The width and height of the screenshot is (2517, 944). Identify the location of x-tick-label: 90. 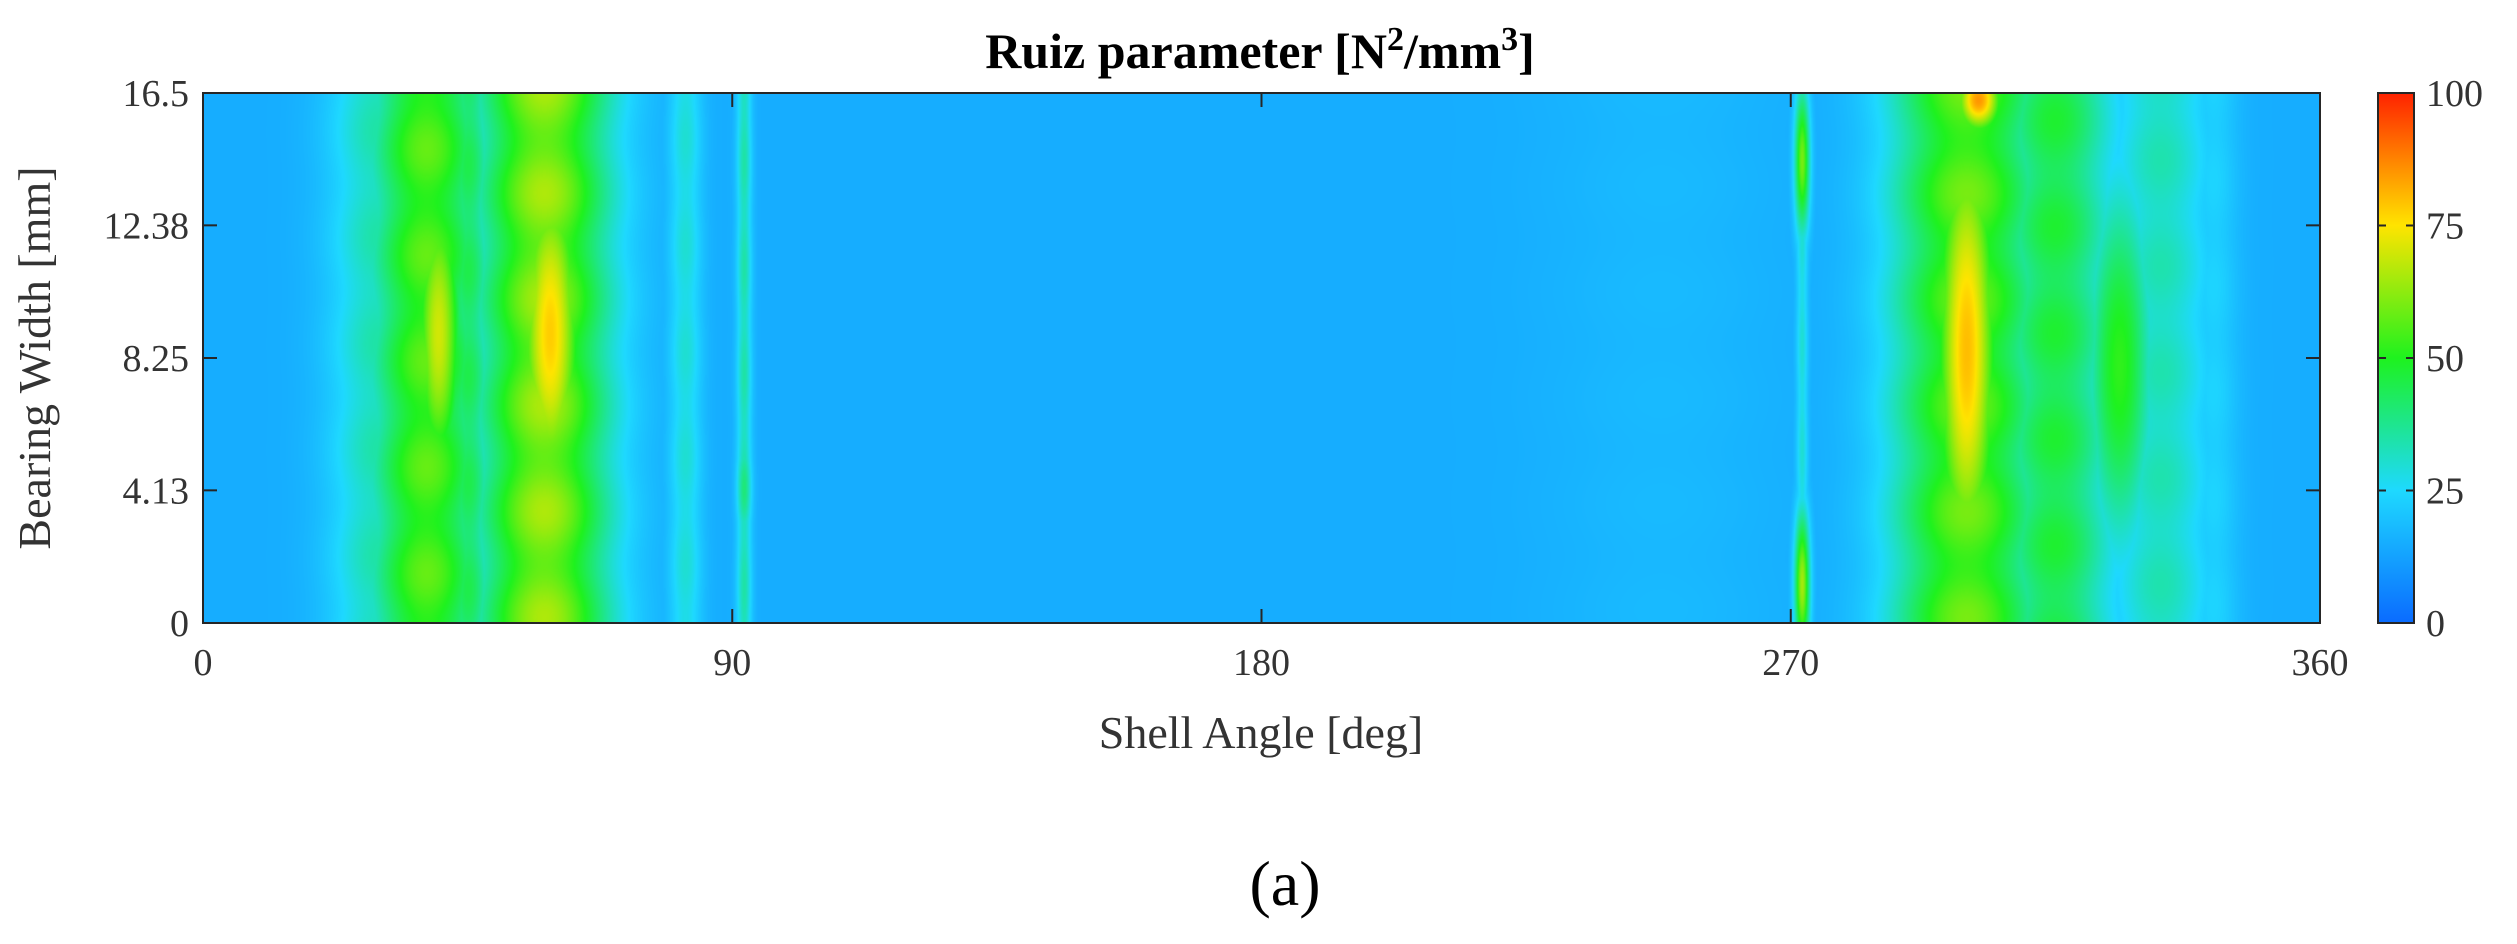
(732, 663).